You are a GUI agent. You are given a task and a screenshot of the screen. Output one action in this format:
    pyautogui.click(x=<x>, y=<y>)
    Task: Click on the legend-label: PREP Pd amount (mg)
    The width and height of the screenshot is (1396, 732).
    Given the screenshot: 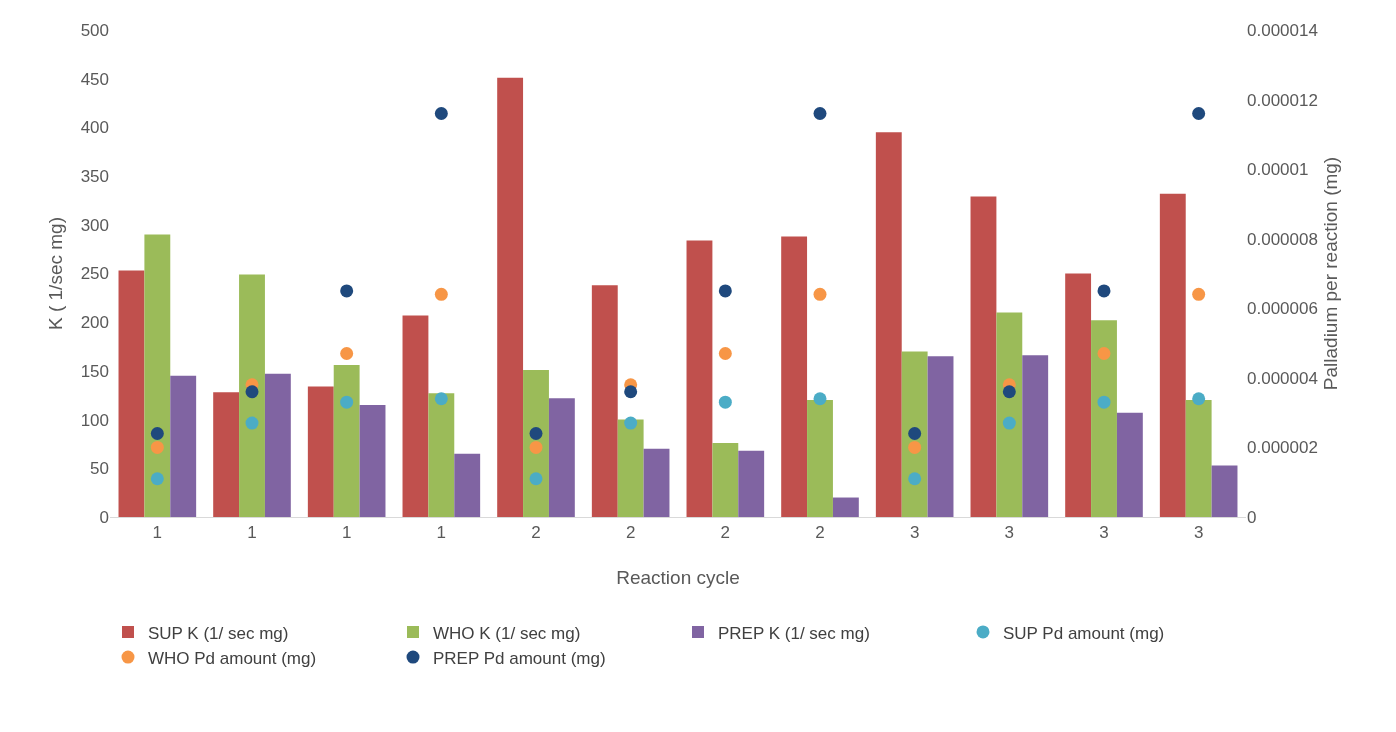 What is the action you would take?
    pyautogui.click(x=519, y=658)
    